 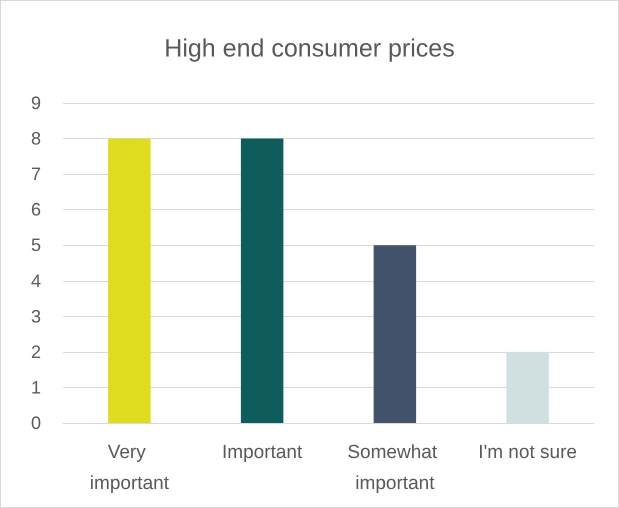 What do you see at coordinates (35, 210) in the screenshot?
I see `y-tick-label: 6` at bounding box center [35, 210].